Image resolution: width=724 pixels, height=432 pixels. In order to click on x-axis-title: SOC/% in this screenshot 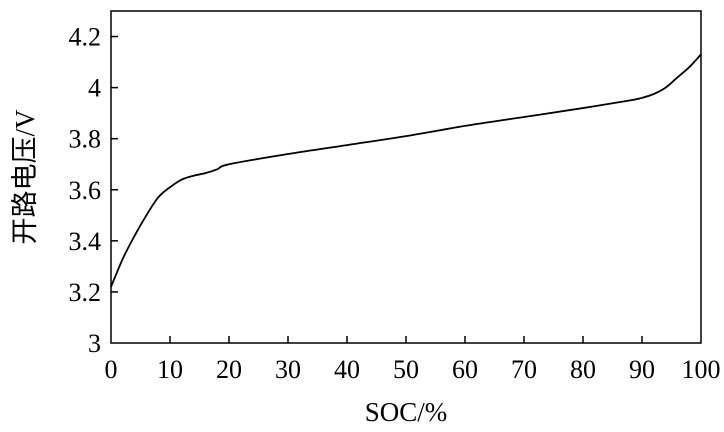, I will do `click(406, 412)`.